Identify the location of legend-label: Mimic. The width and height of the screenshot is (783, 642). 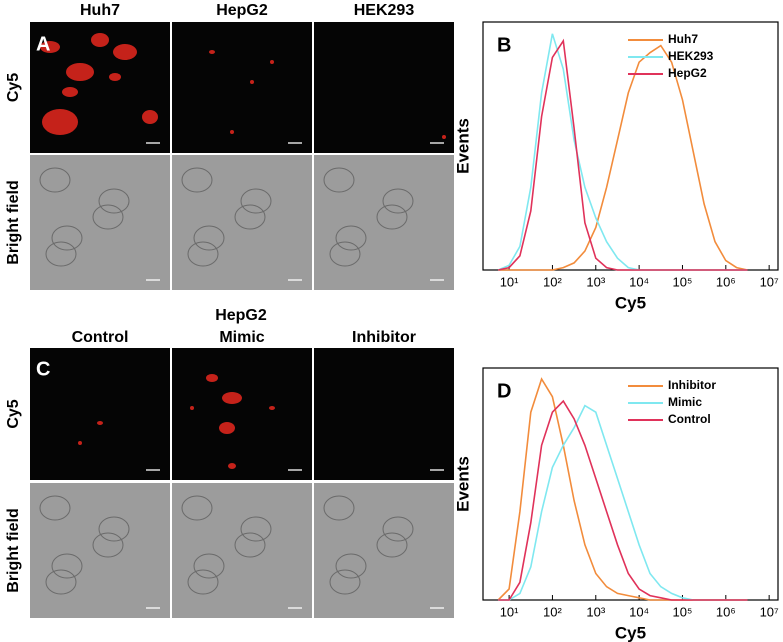
(685, 402).